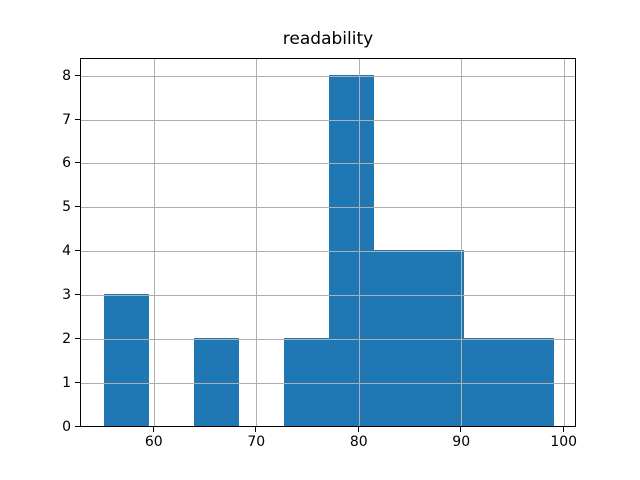 The height and width of the screenshot is (480, 640). Describe the element at coordinates (66, 427) in the screenshot. I see `y-tick-label: 0` at that location.